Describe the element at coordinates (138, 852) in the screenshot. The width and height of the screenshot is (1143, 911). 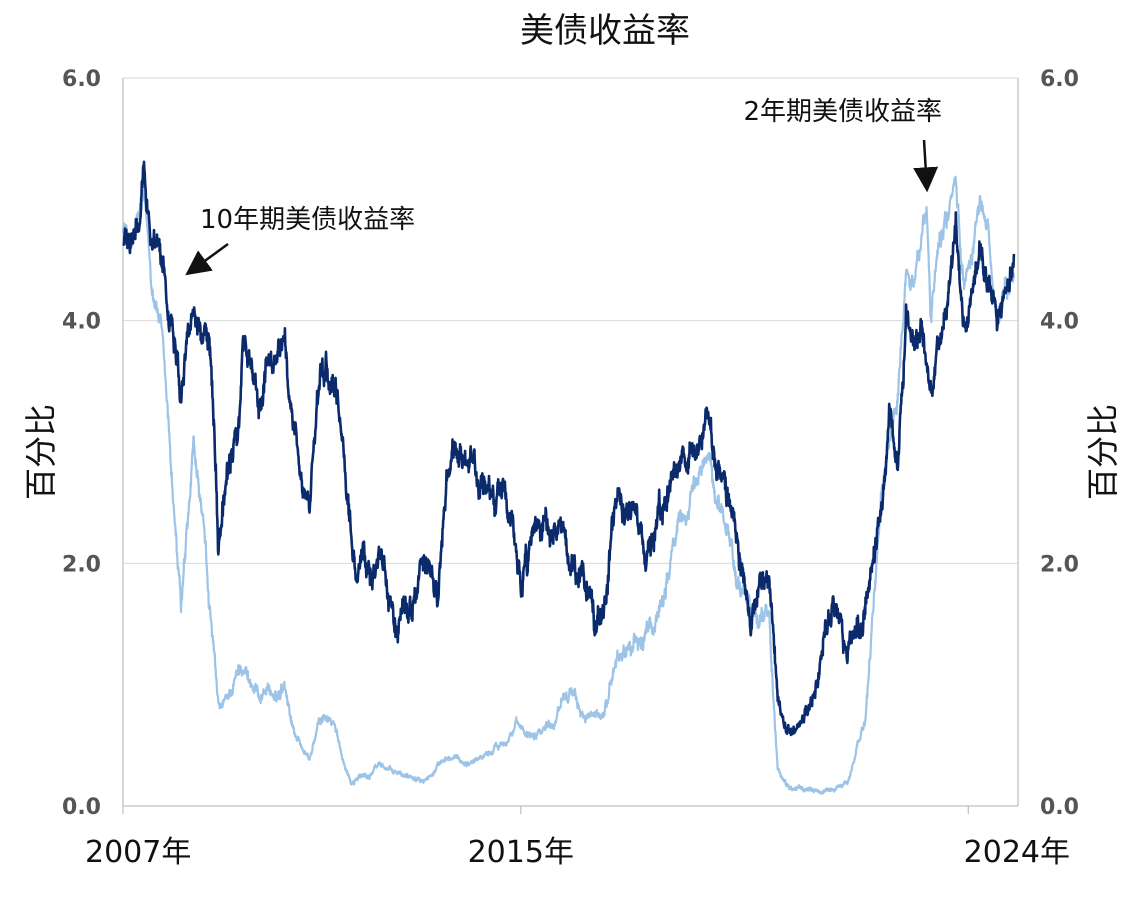
I see `x-tick-label: 2007年` at that location.